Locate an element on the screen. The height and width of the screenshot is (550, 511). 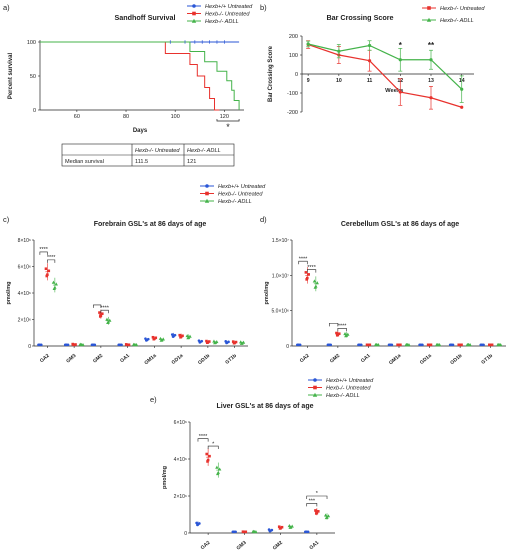
x-tick-label: GD1b is located at coordinates (456, 359).